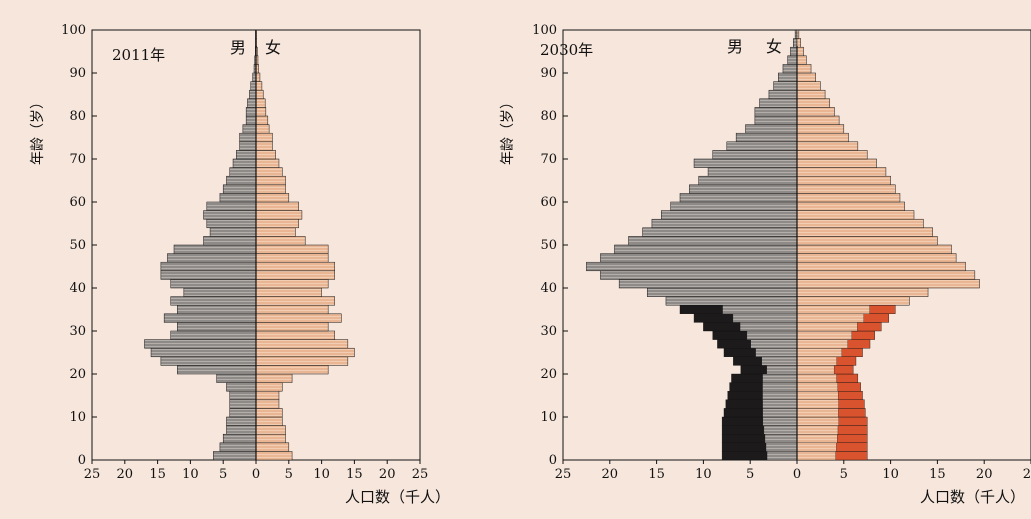 The width and height of the screenshot is (1031, 519). What do you see at coordinates (77, 245) in the screenshot?
I see `y-tick-label: 50` at bounding box center [77, 245].